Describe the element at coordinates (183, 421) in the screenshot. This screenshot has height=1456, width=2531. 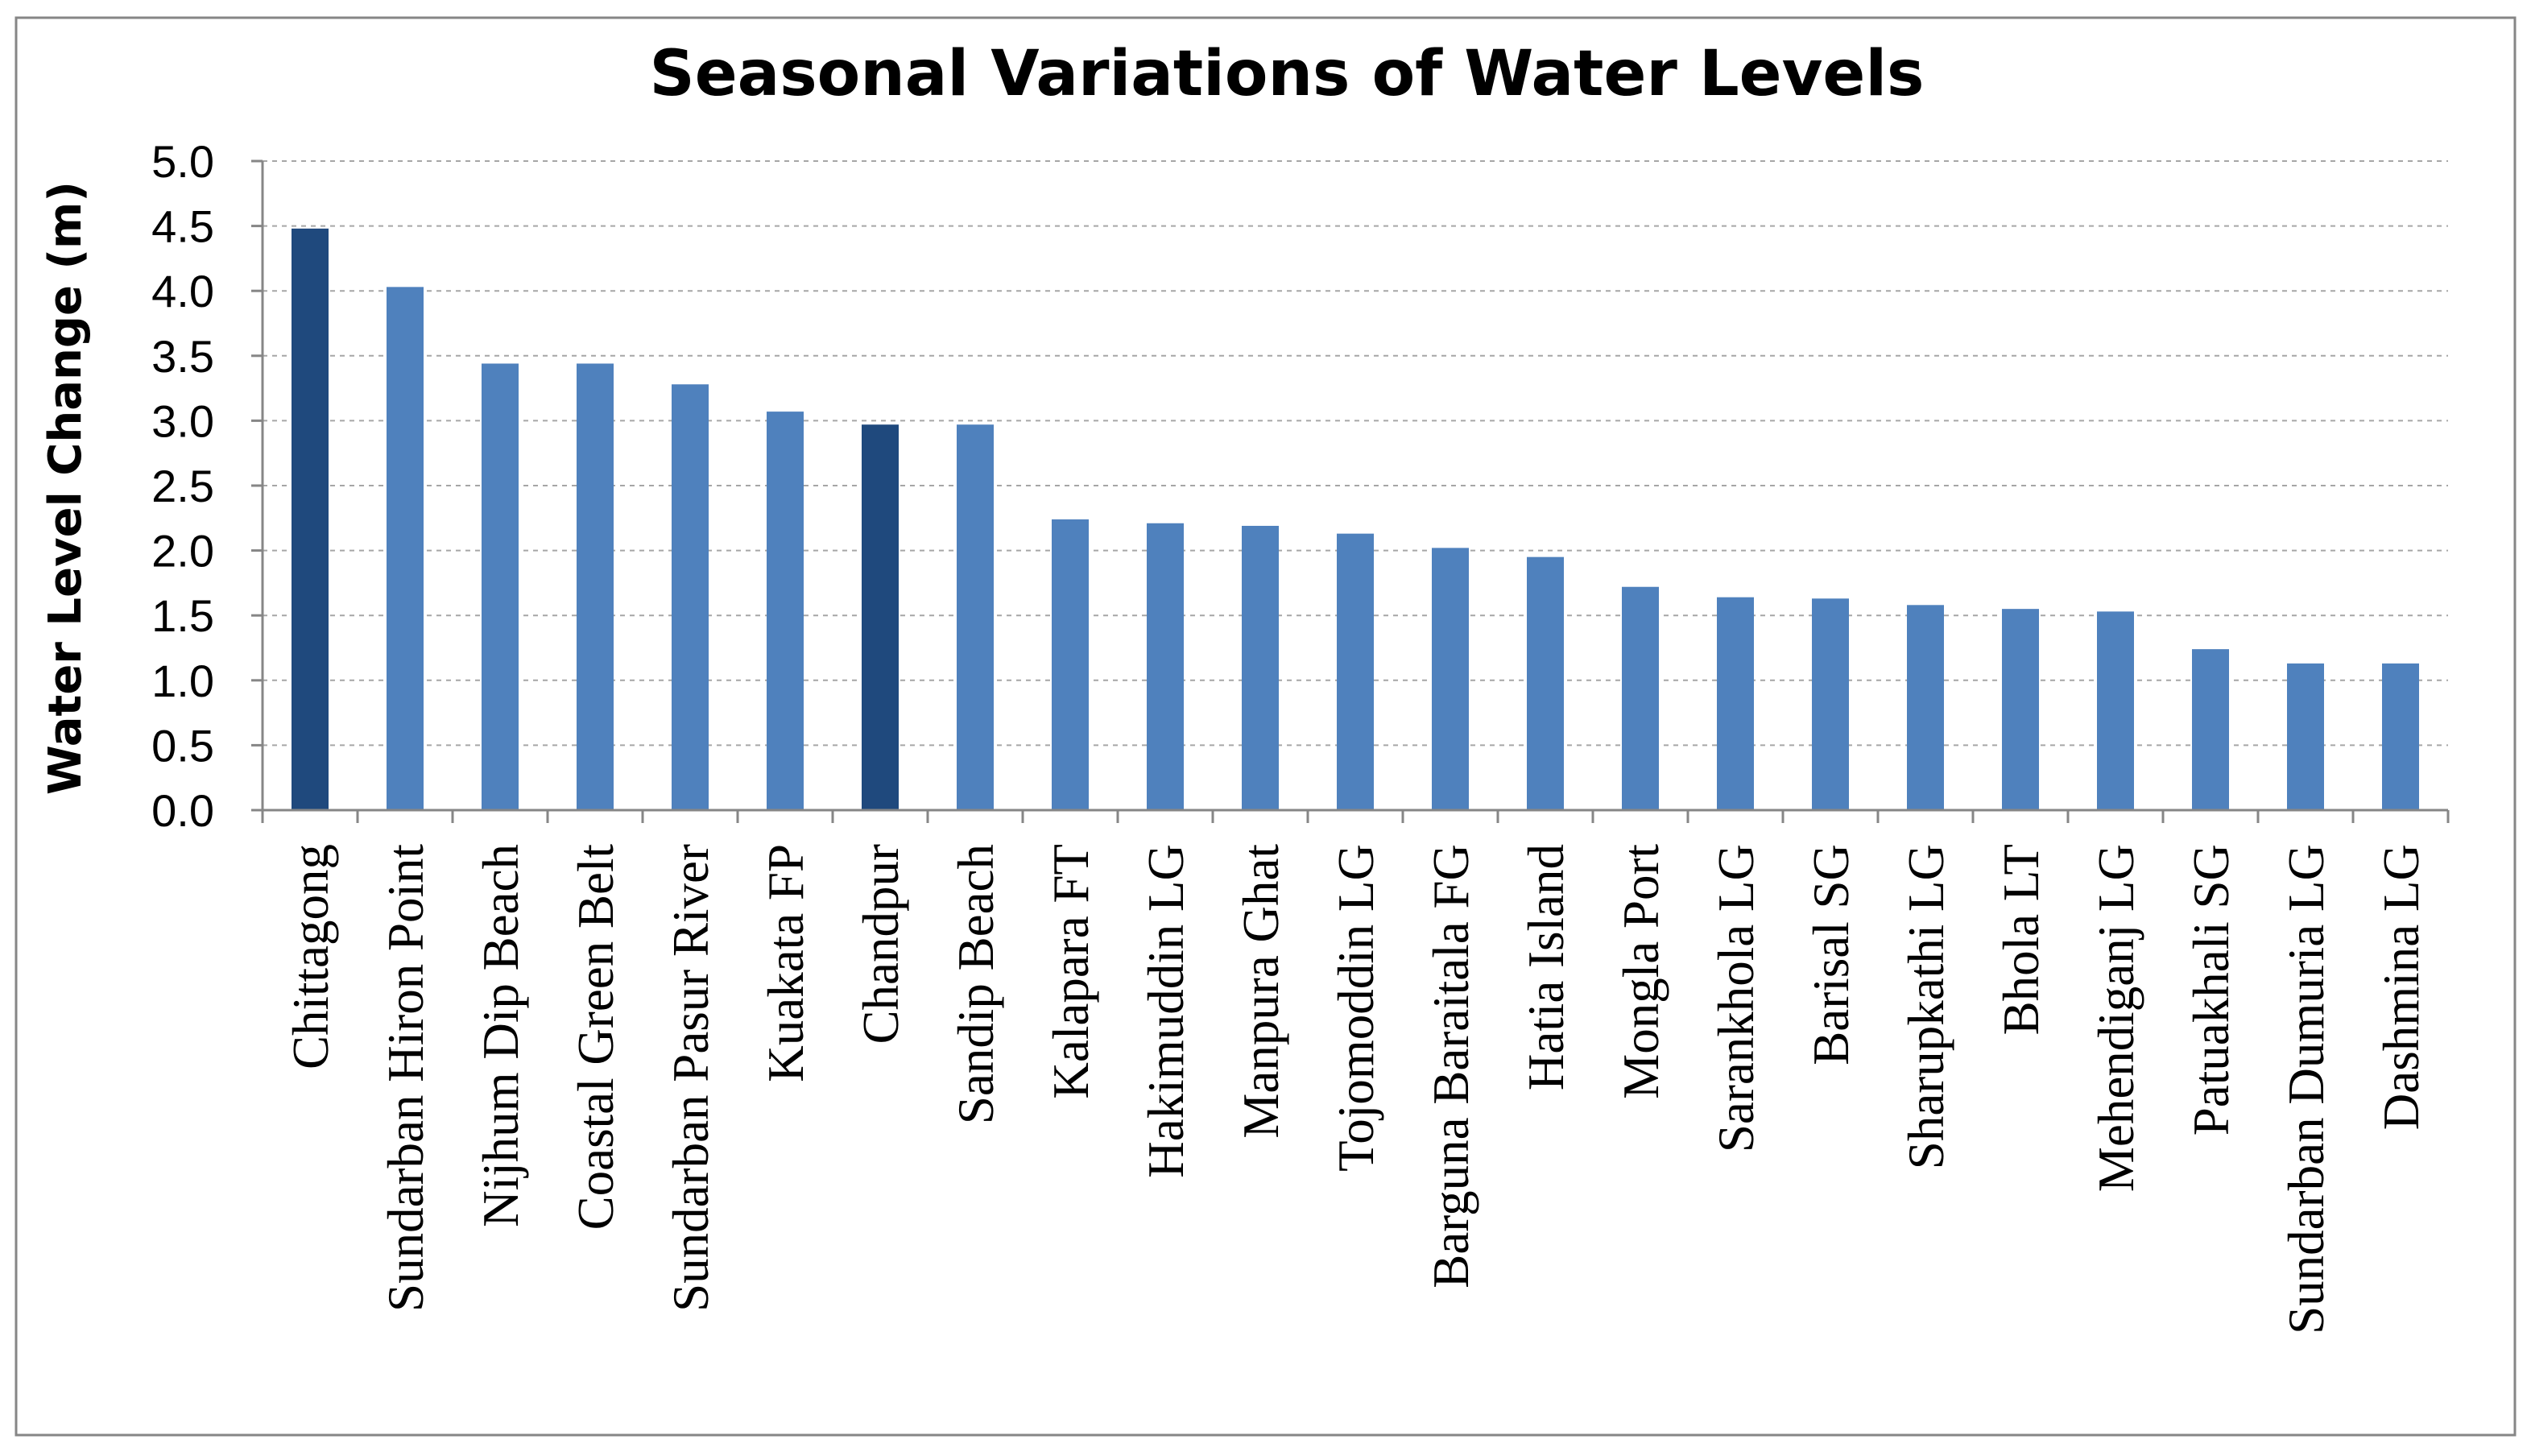
I see `y-tick-label-6: 3.0` at that location.